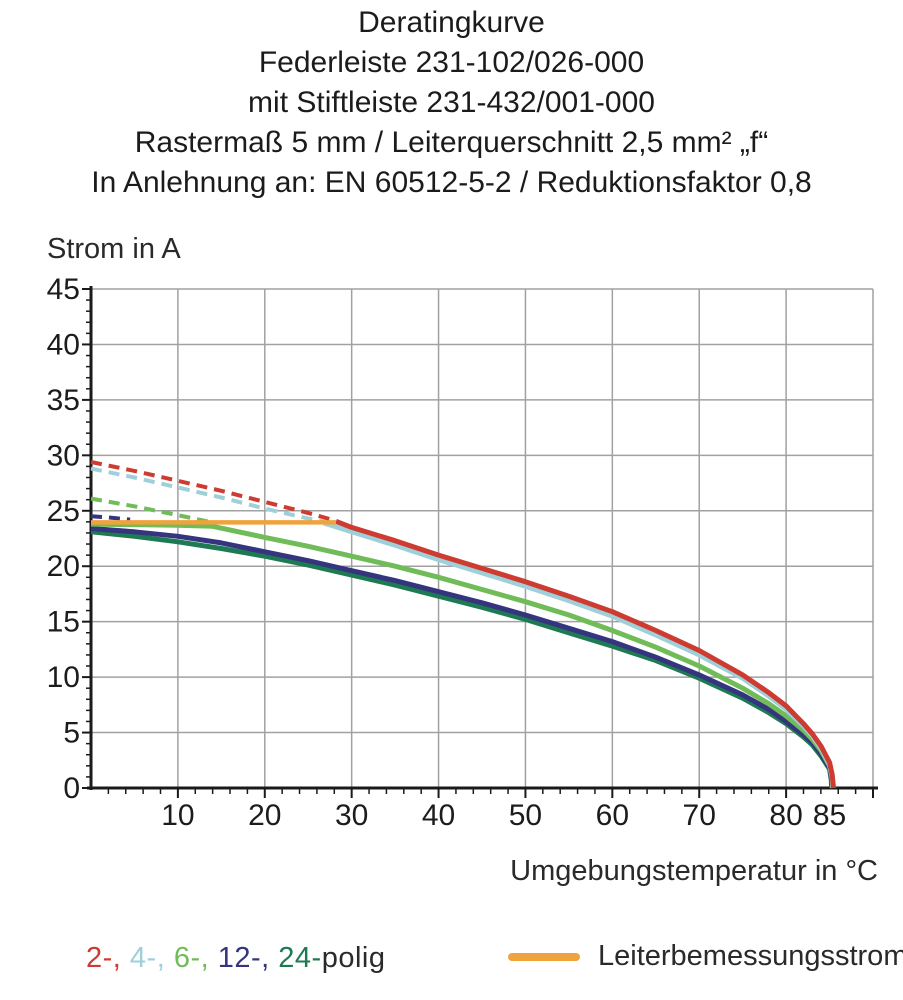 The height and width of the screenshot is (1000, 903). I want to click on y-tick-label: 0, so click(71, 788).